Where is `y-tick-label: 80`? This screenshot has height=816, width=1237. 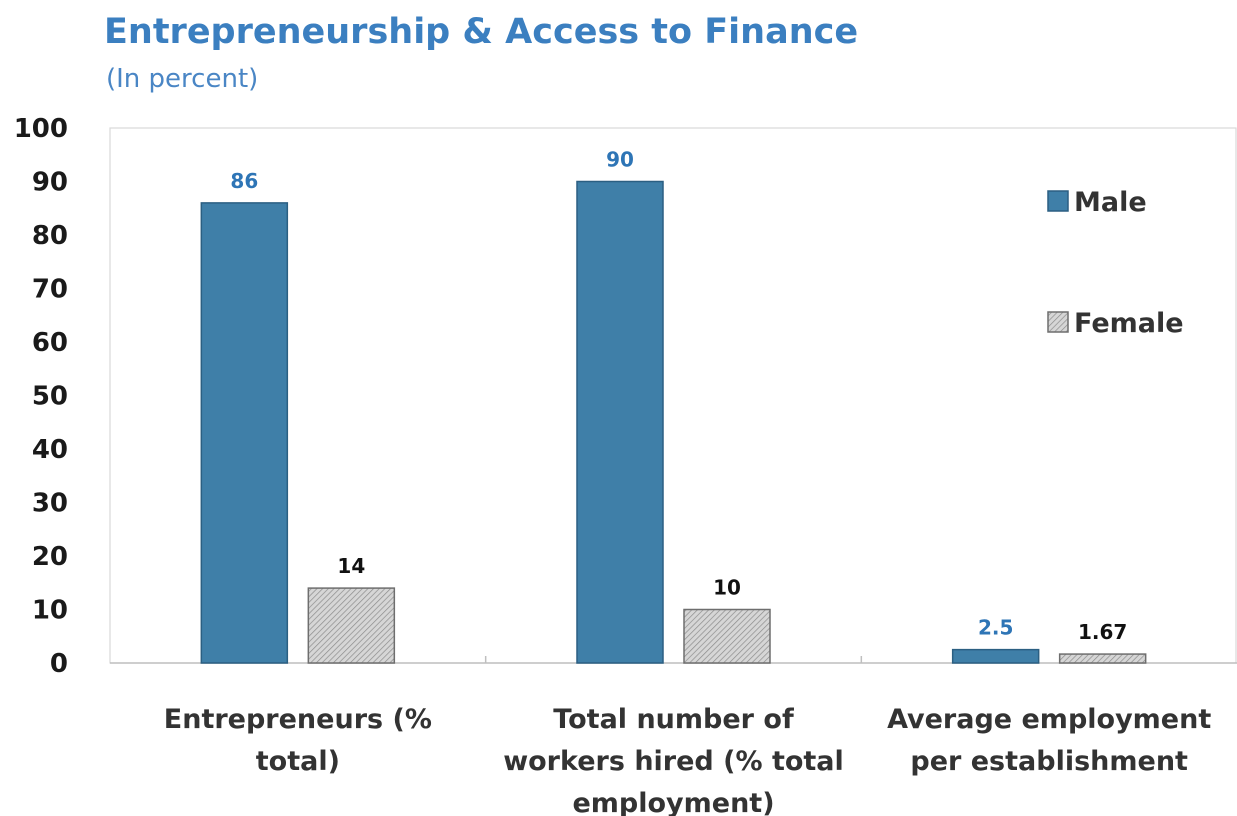 y-tick-label: 80 is located at coordinates (50, 236).